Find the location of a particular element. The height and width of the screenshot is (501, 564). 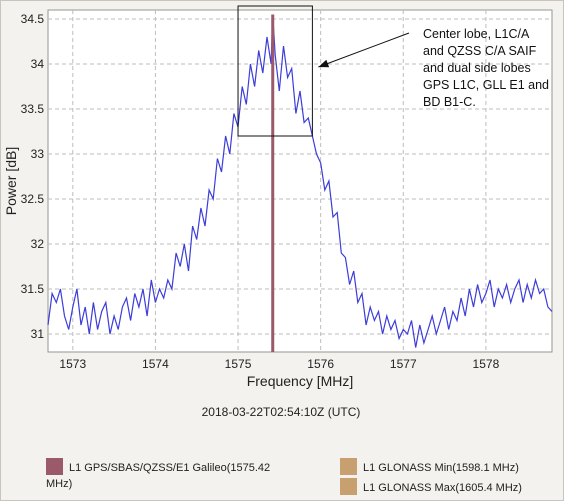

y-tick-label: 32.5 is located at coordinates (33, 199).